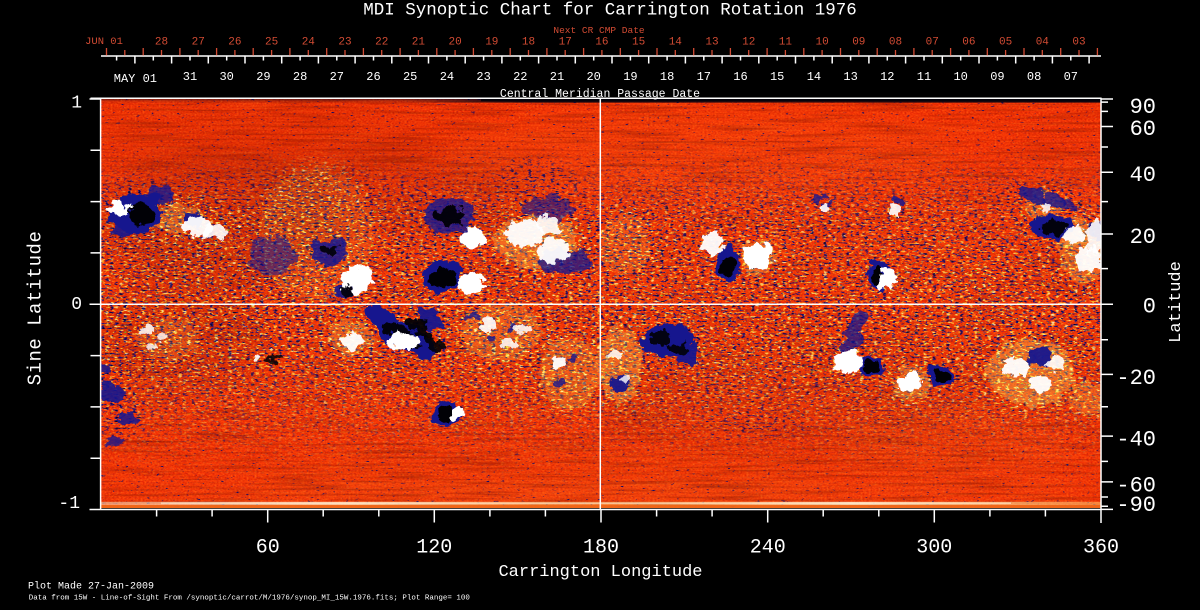  Describe the element at coordinates (1143, 107) in the screenshot. I see `svg-text: 90` at that location.